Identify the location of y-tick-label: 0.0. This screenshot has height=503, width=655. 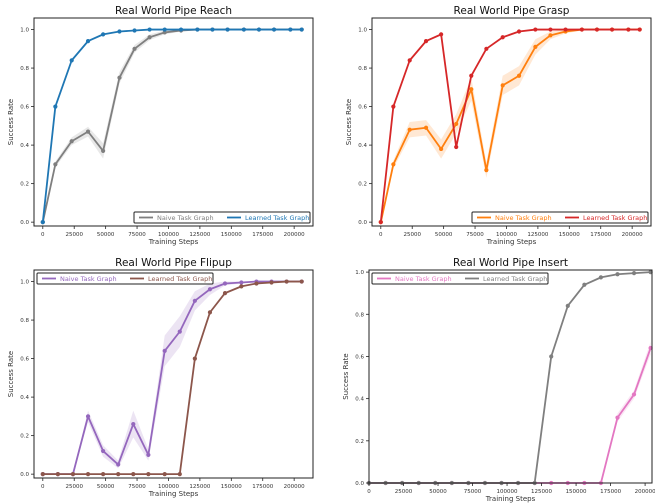
(24, 223).